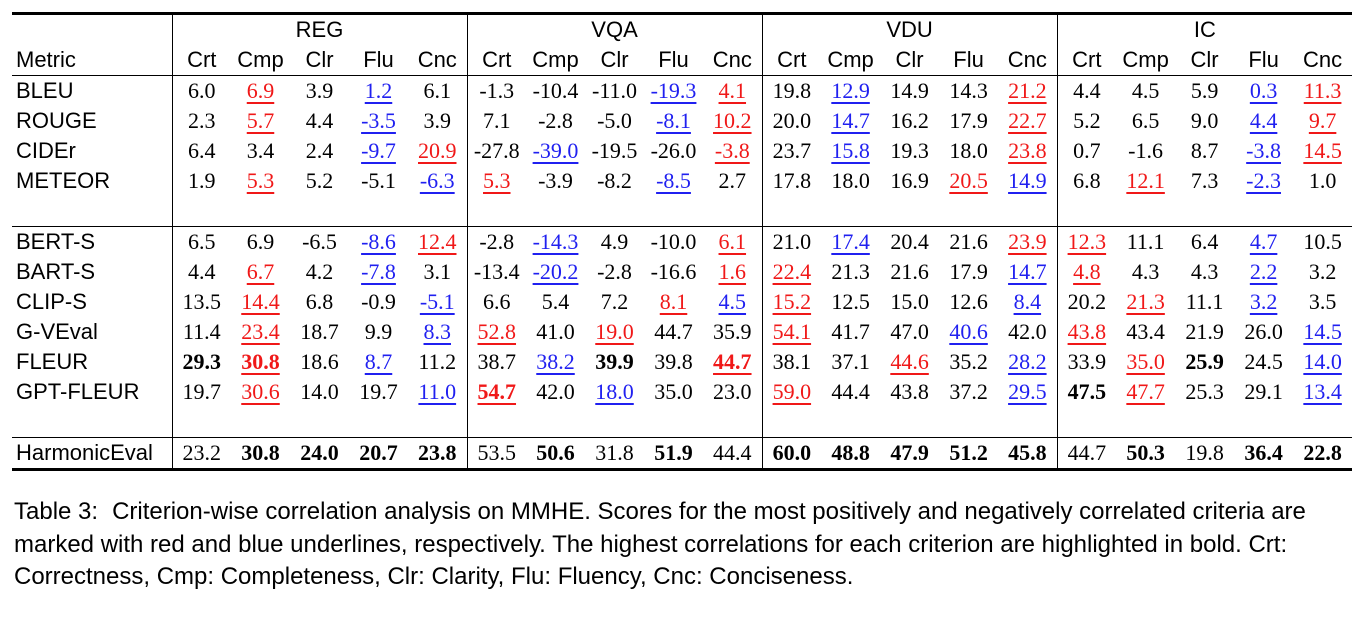  I want to click on table-cell: 47.5, so click(1086, 392).